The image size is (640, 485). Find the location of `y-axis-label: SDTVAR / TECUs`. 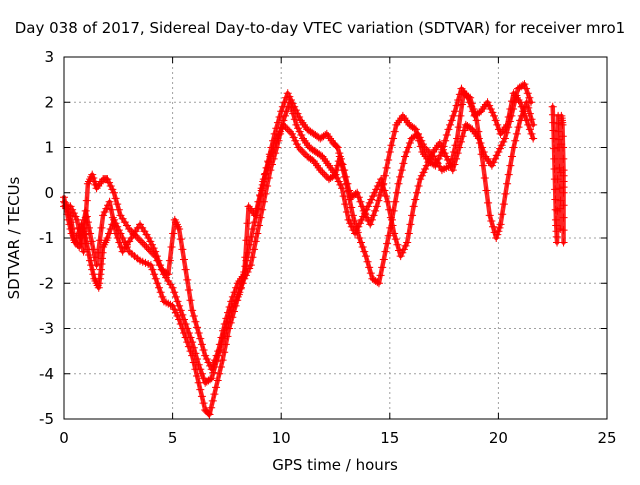

y-axis-label: SDTVAR / TECUs is located at coordinates (14, 237).